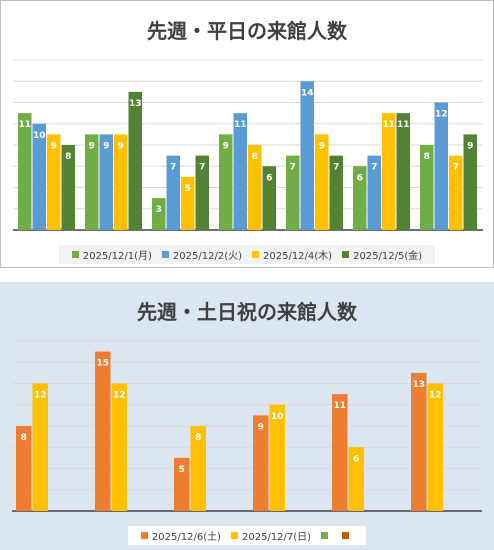 The width and height of the screenshot is (494, 550). I want to click on bar-1-s2-c0, so click(54, 182).